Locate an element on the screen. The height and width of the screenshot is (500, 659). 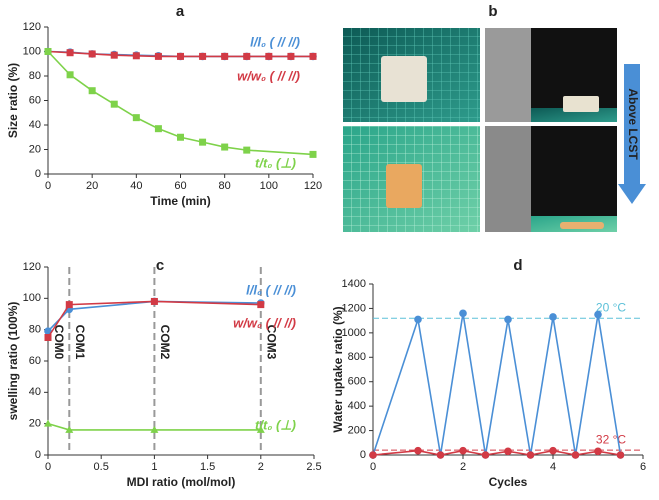
y-tick-label: 40 is located at coordinates (35, 125).